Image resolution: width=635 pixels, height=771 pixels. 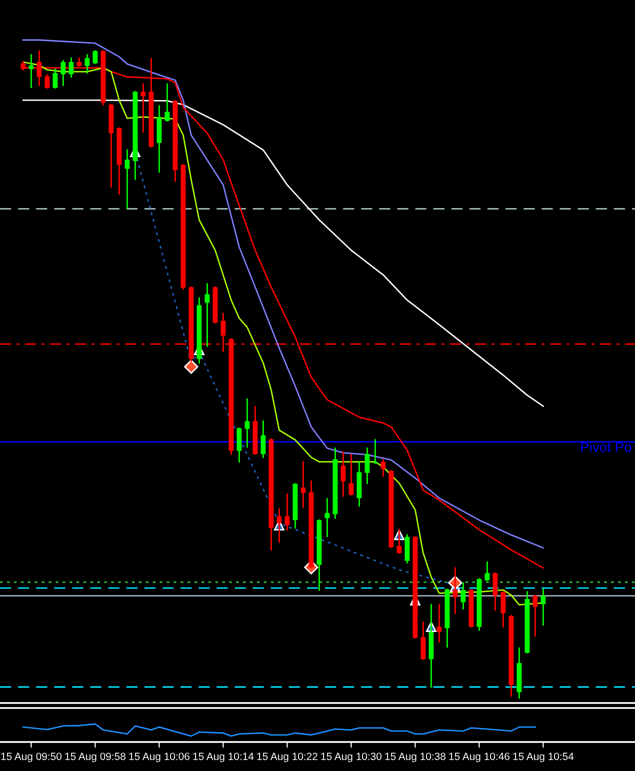 What do you see at coordinates (31, 757) in the screenshot?
I see `x-tick-label: 15 Aug 09:50` at bounding box center [31, 757].